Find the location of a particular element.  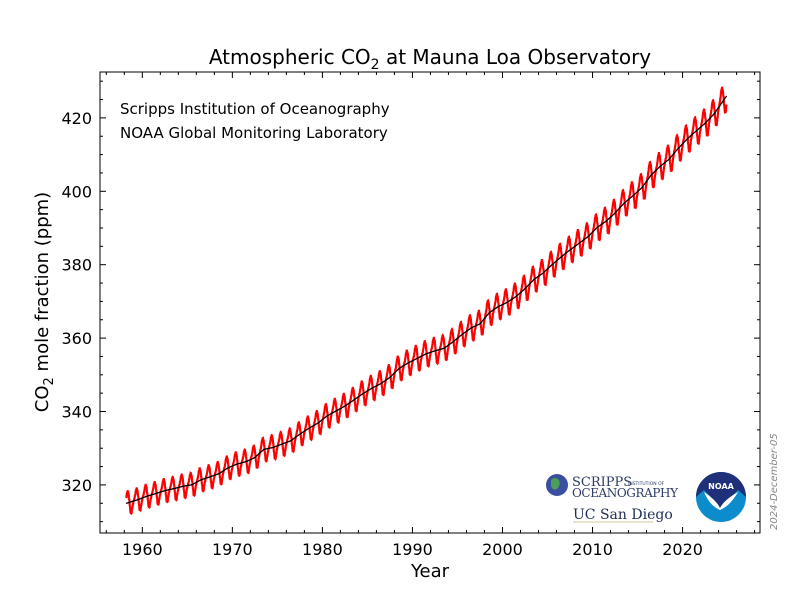

noaa-logo-text: NOAA is located at coordinates (721, 486).